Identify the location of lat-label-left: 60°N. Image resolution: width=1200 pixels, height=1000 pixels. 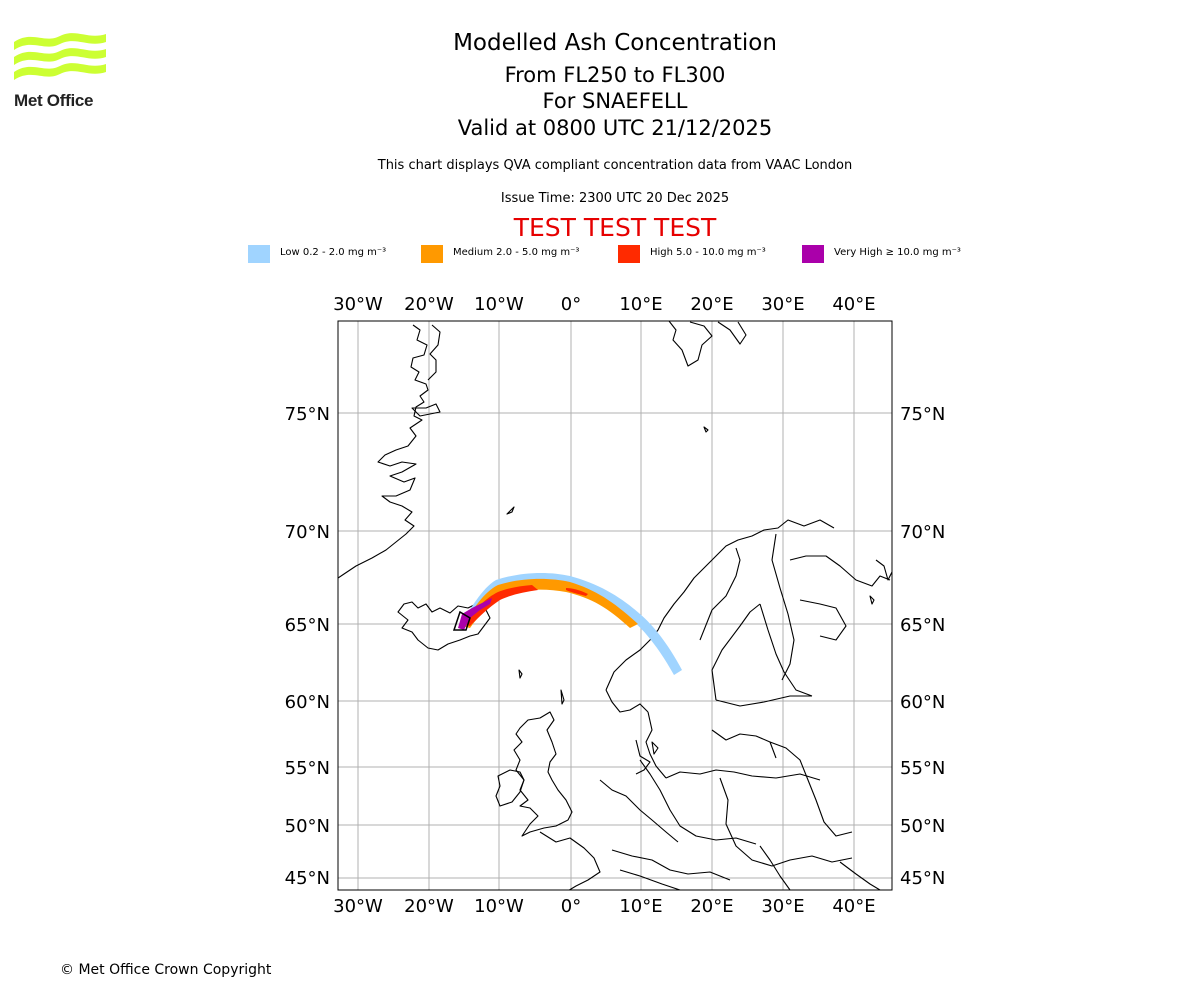
(307, 702).